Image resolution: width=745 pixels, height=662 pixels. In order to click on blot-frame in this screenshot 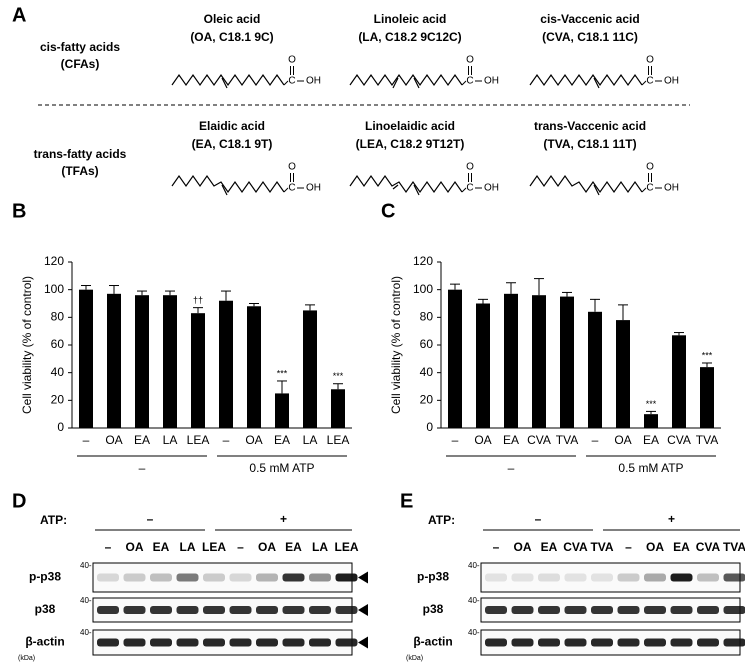, I will do `click(222, 577)`.